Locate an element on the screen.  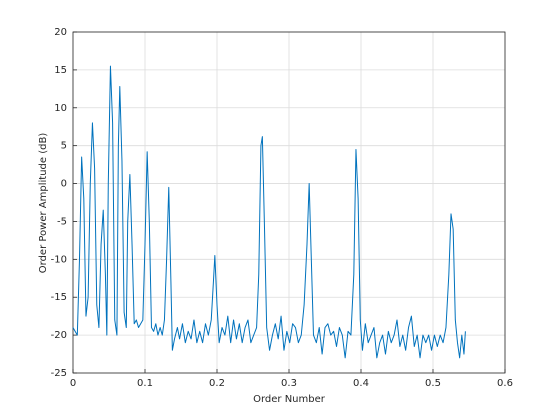
x-tick-label: 0 is located at coordinates (73, 383).